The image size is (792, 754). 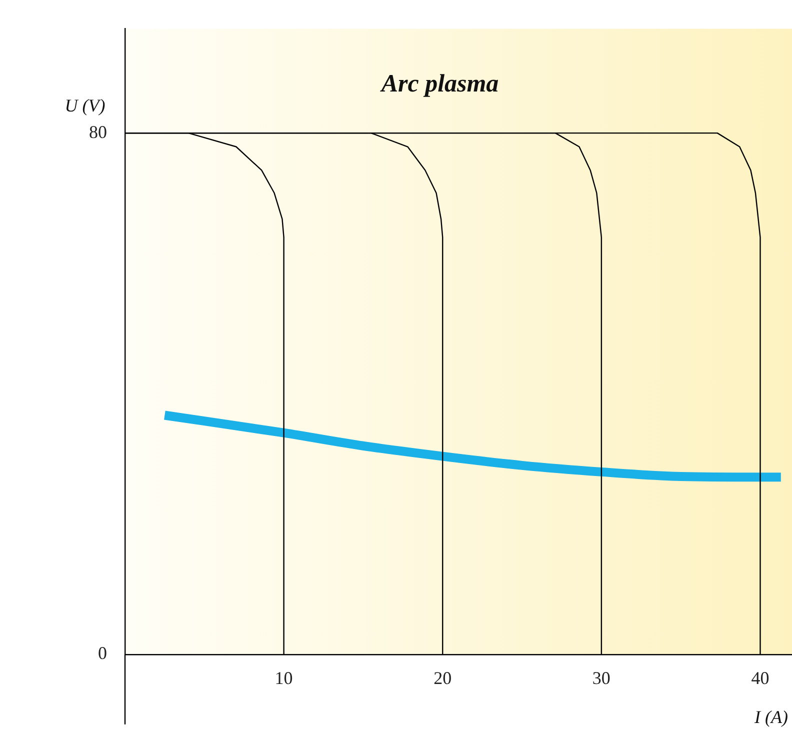 What do you see at coordinates (760, 678) in the screenshot?
I see `x-tick-label: 40` at bounding box center [760, 678].